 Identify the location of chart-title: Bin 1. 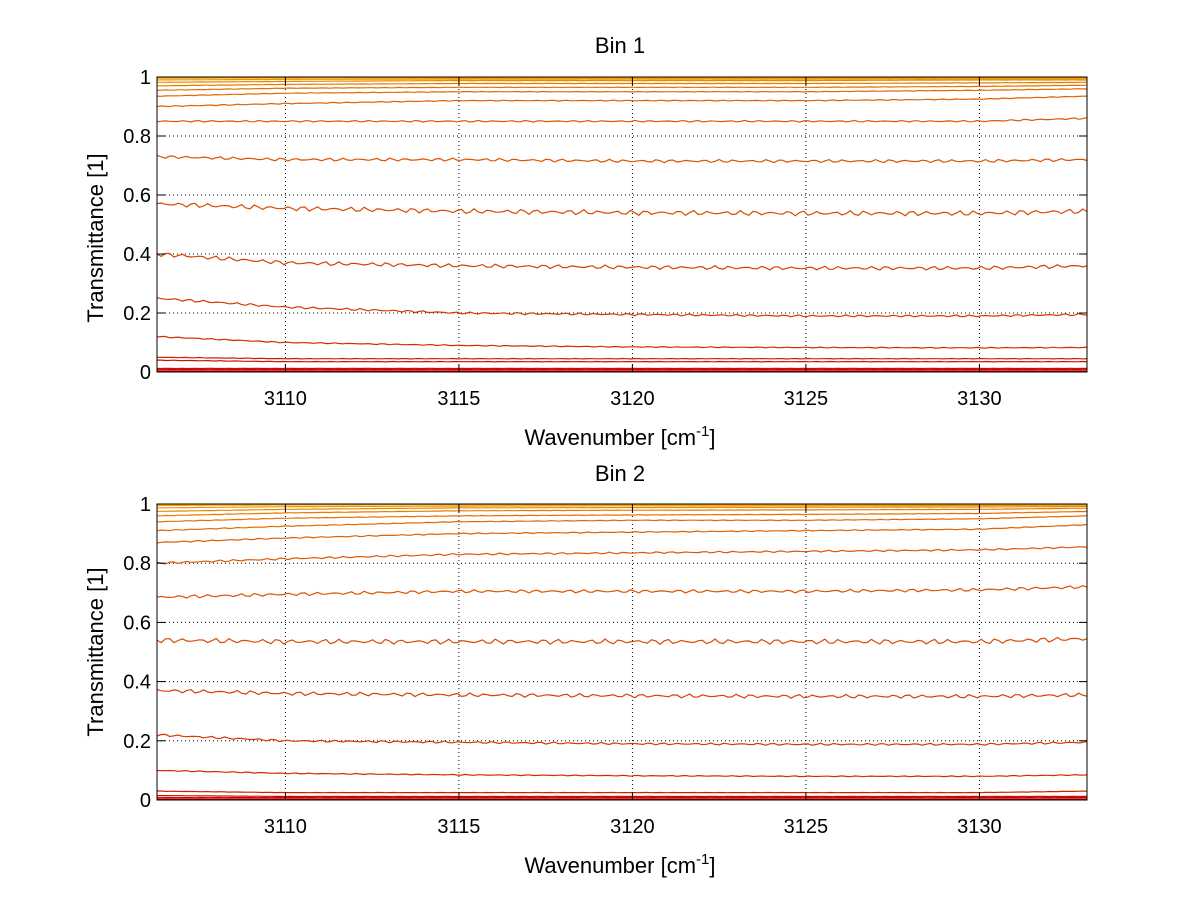
(620, 45).